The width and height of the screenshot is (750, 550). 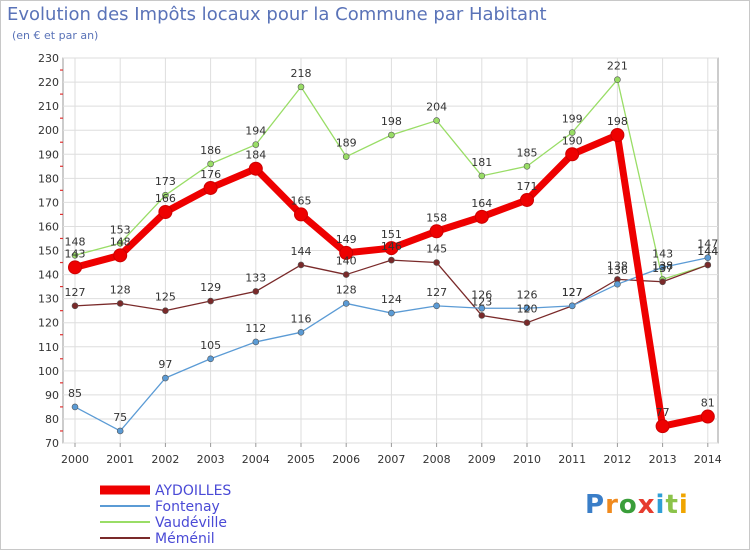 What do you see at coordinates (48, 178) in the screenshot?
I see `y-tick-label: 180` at bounding box center [48, 178].